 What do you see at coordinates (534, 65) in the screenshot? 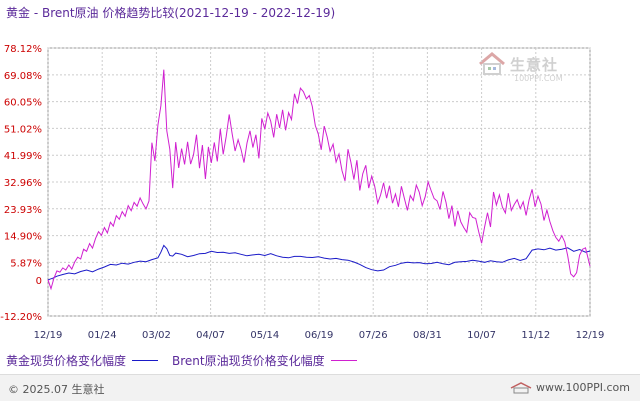
I see `watermark-name: 生意社` at bounding box center [534, 65].